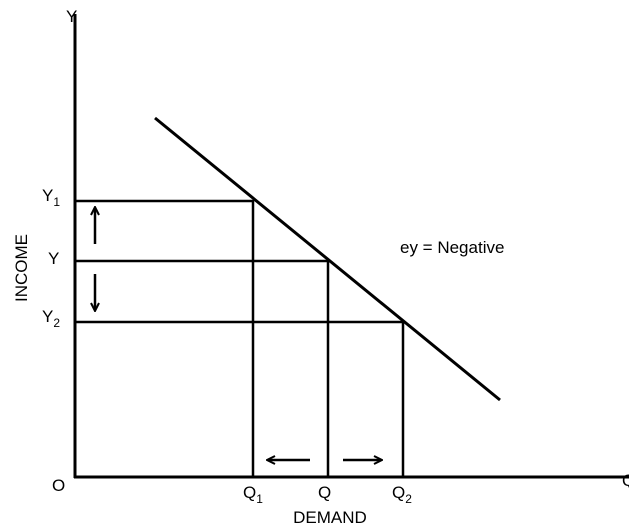  What do you see at coordinates (71, 16) in the screenshot?
I see `y-axis-end: Y` at bounding box center [71, 16].